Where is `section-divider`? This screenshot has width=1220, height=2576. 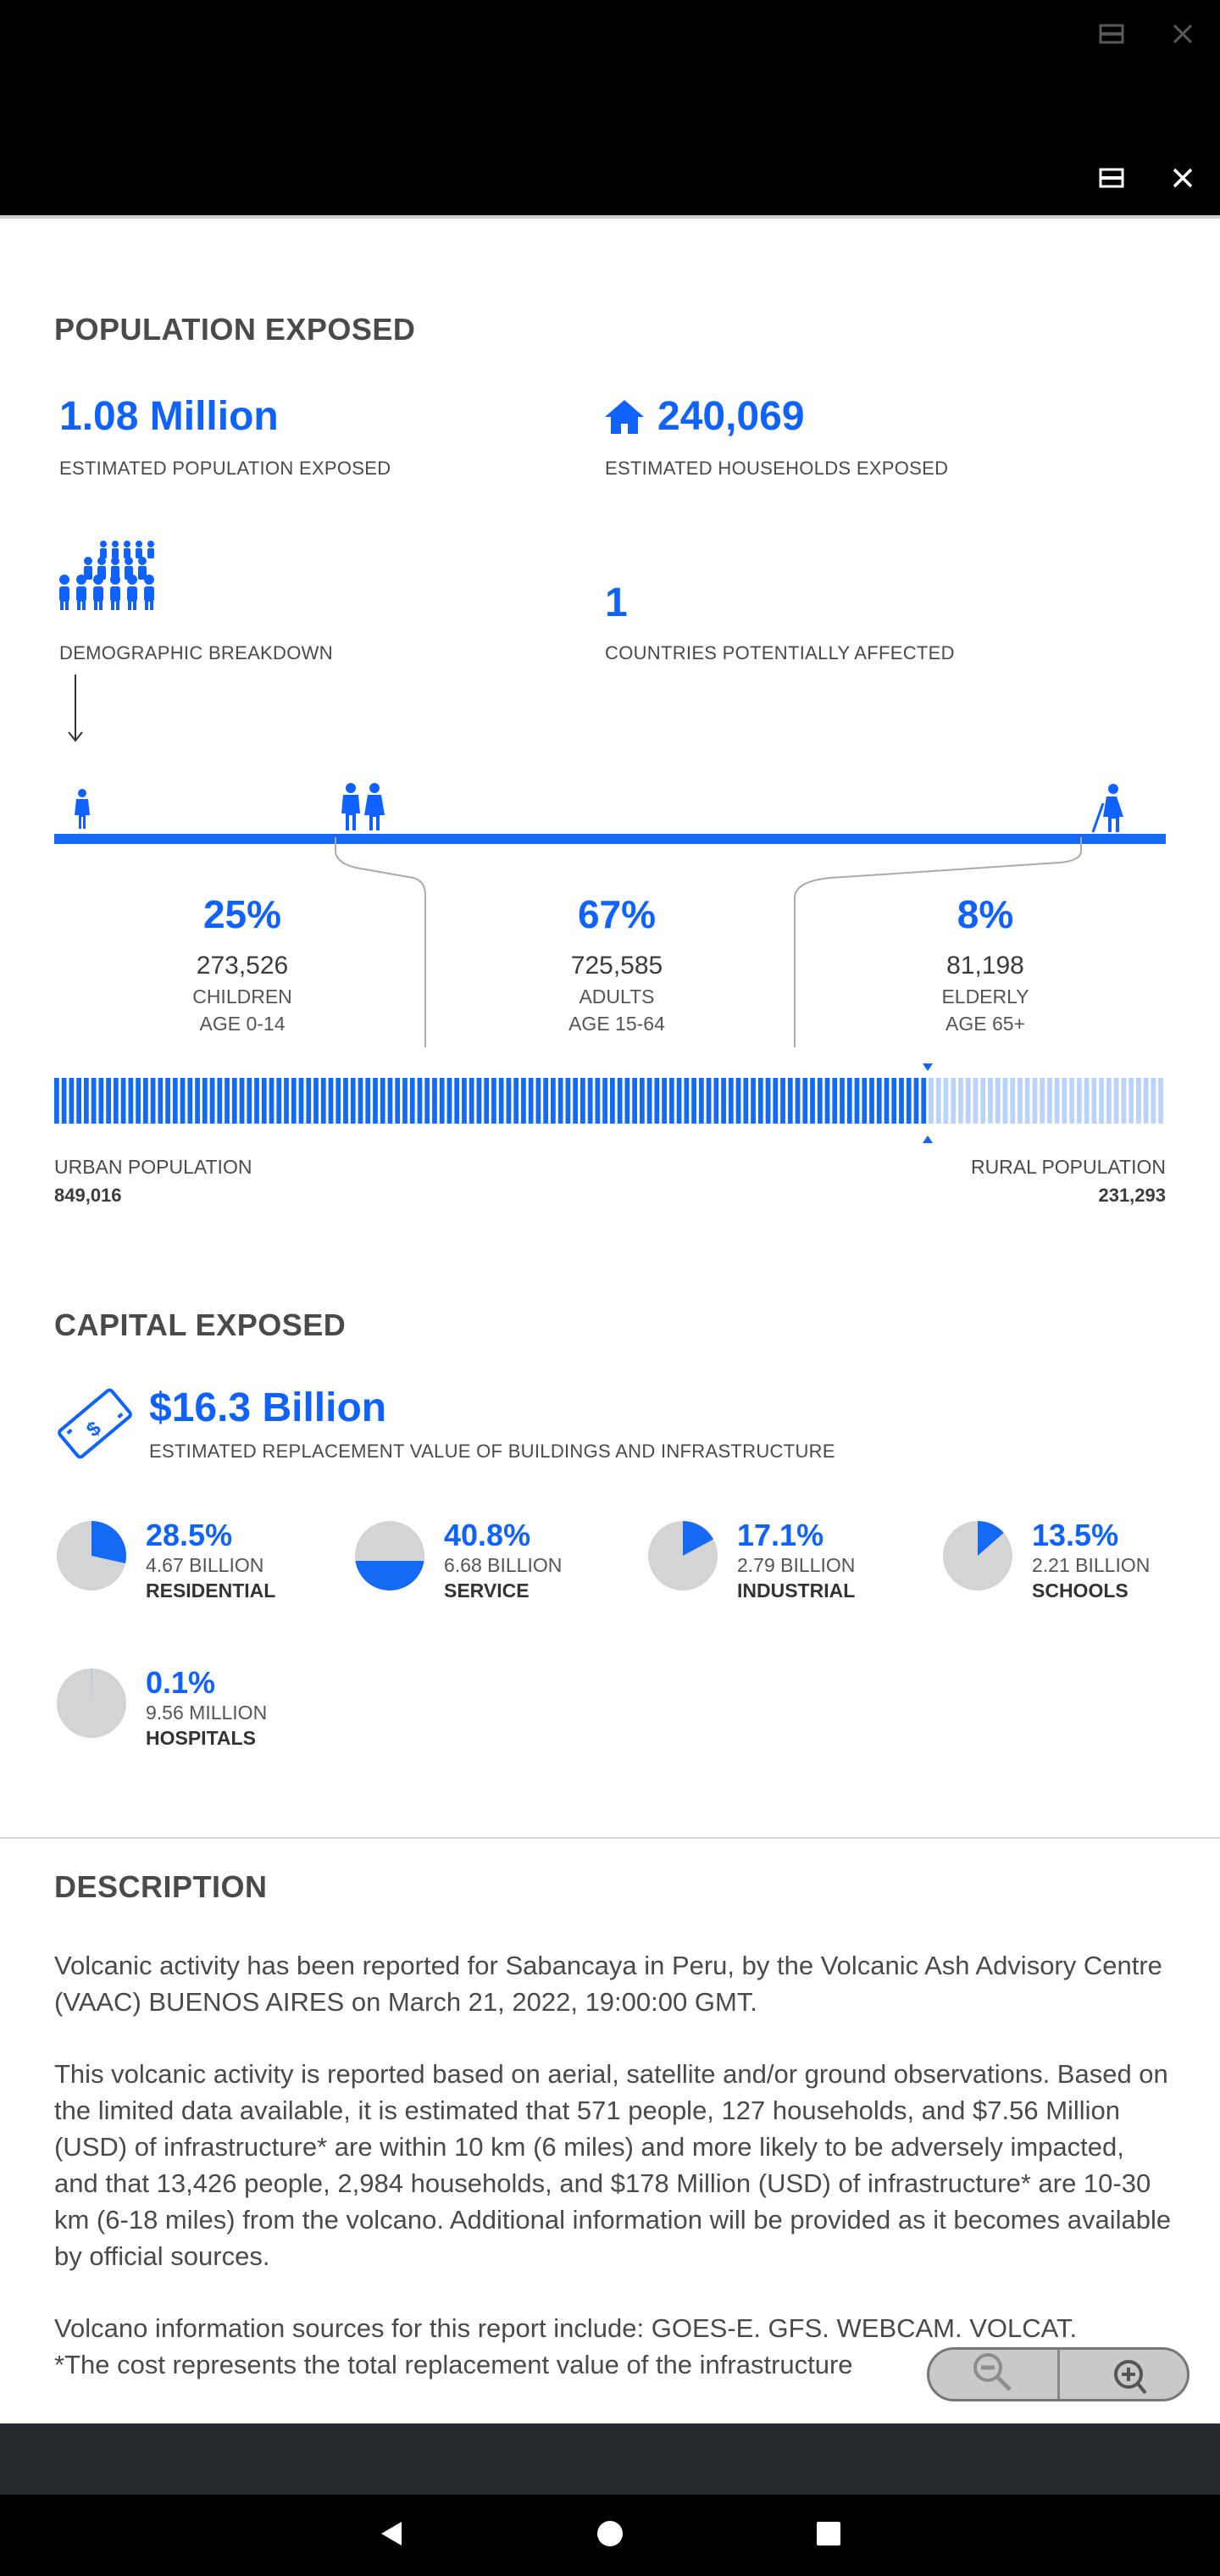 section-divider is located at coordinates (610, 1838).